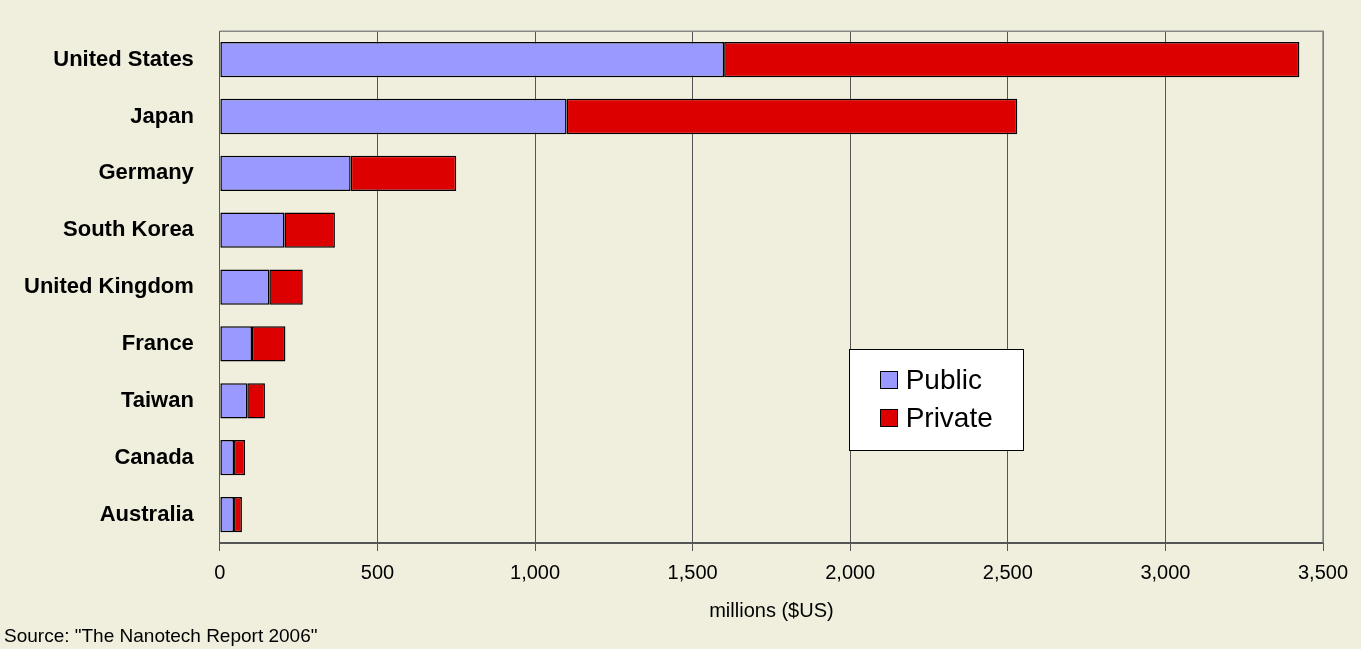  Describe the element at coordinates (943, 379) in the screenshot. I see `legend-label: Public` at that location.